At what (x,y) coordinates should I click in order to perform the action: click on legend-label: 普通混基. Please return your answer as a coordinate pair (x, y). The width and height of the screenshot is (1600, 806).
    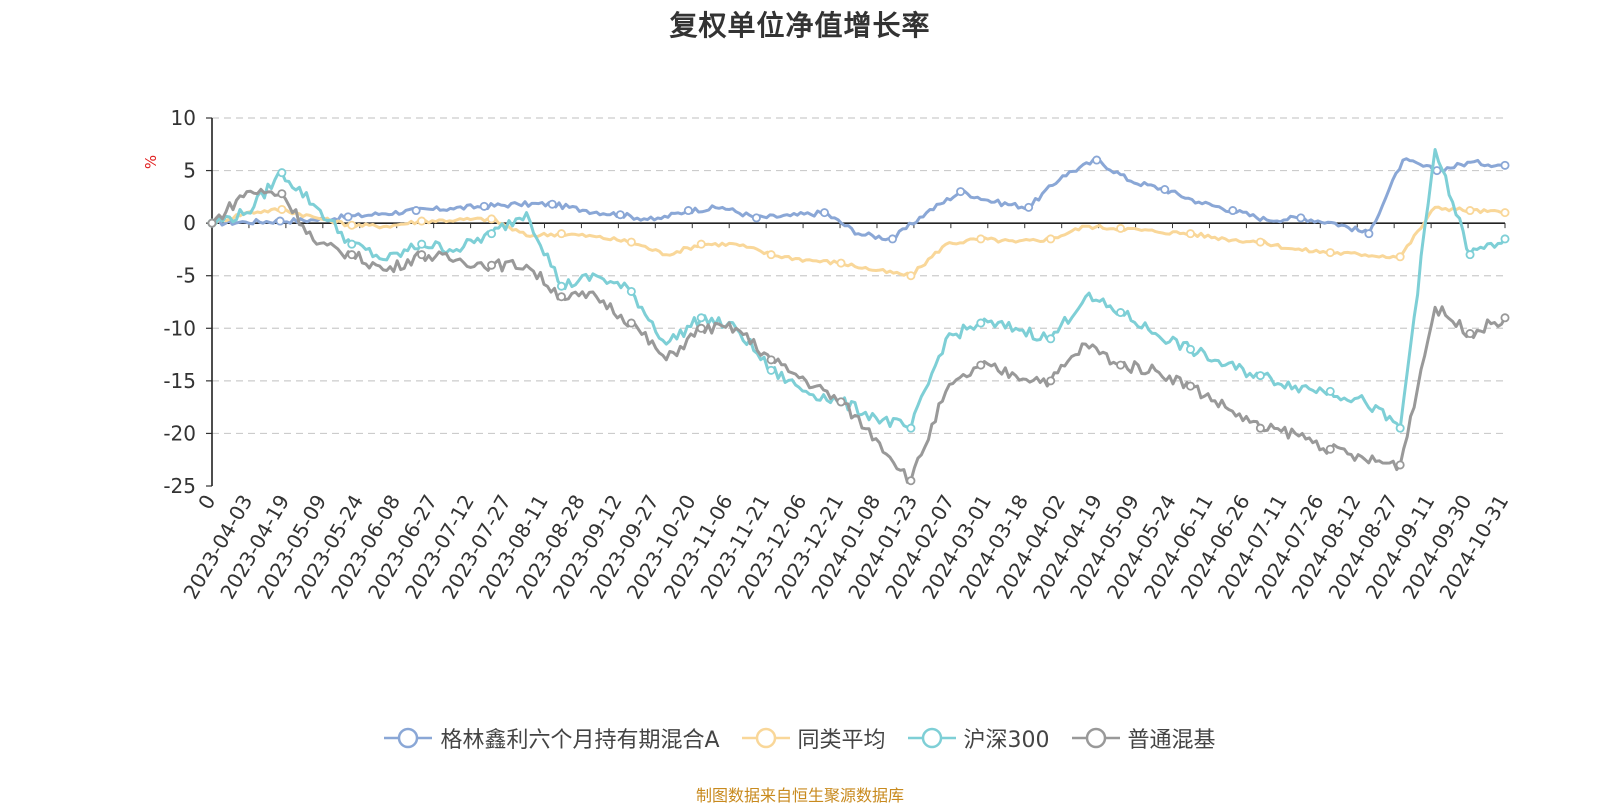
    Looking at the image, I should click on (1171, 740).